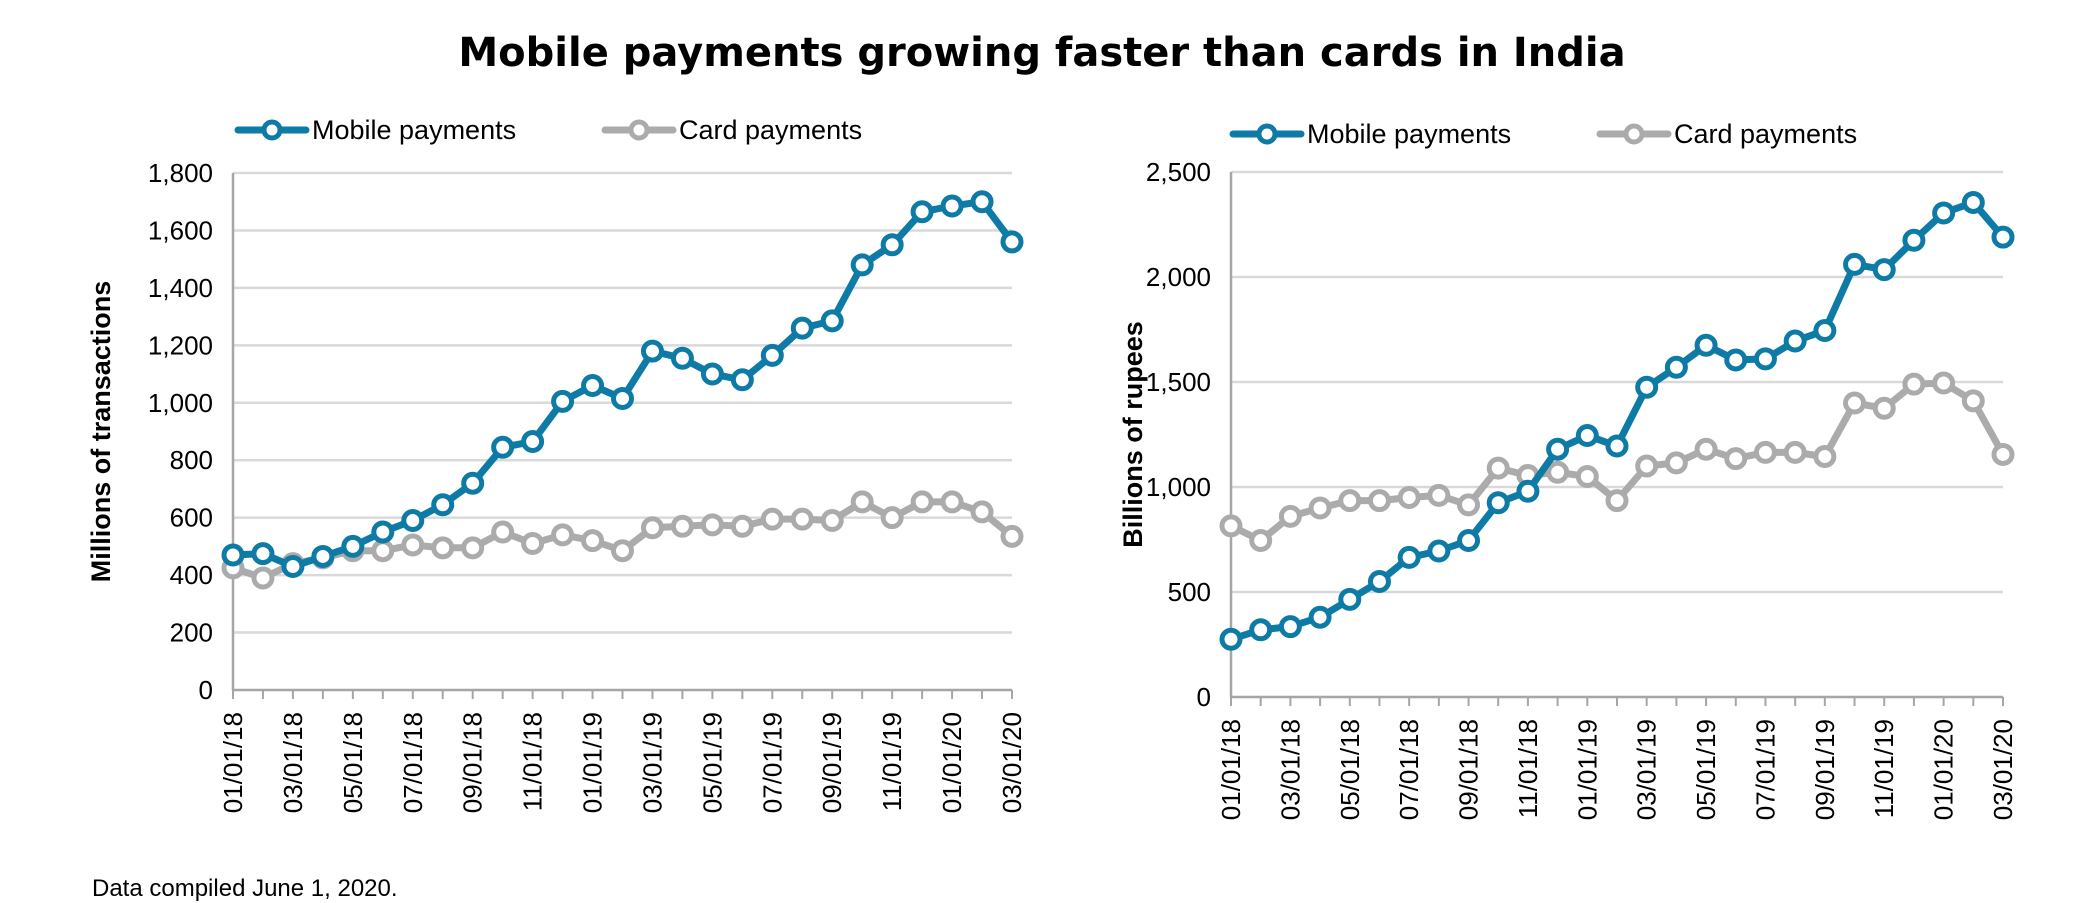  Describe the element at coordinates (1133, 434) in the screenshot. I see `y-axis-title: Billions of rupees` at that location.